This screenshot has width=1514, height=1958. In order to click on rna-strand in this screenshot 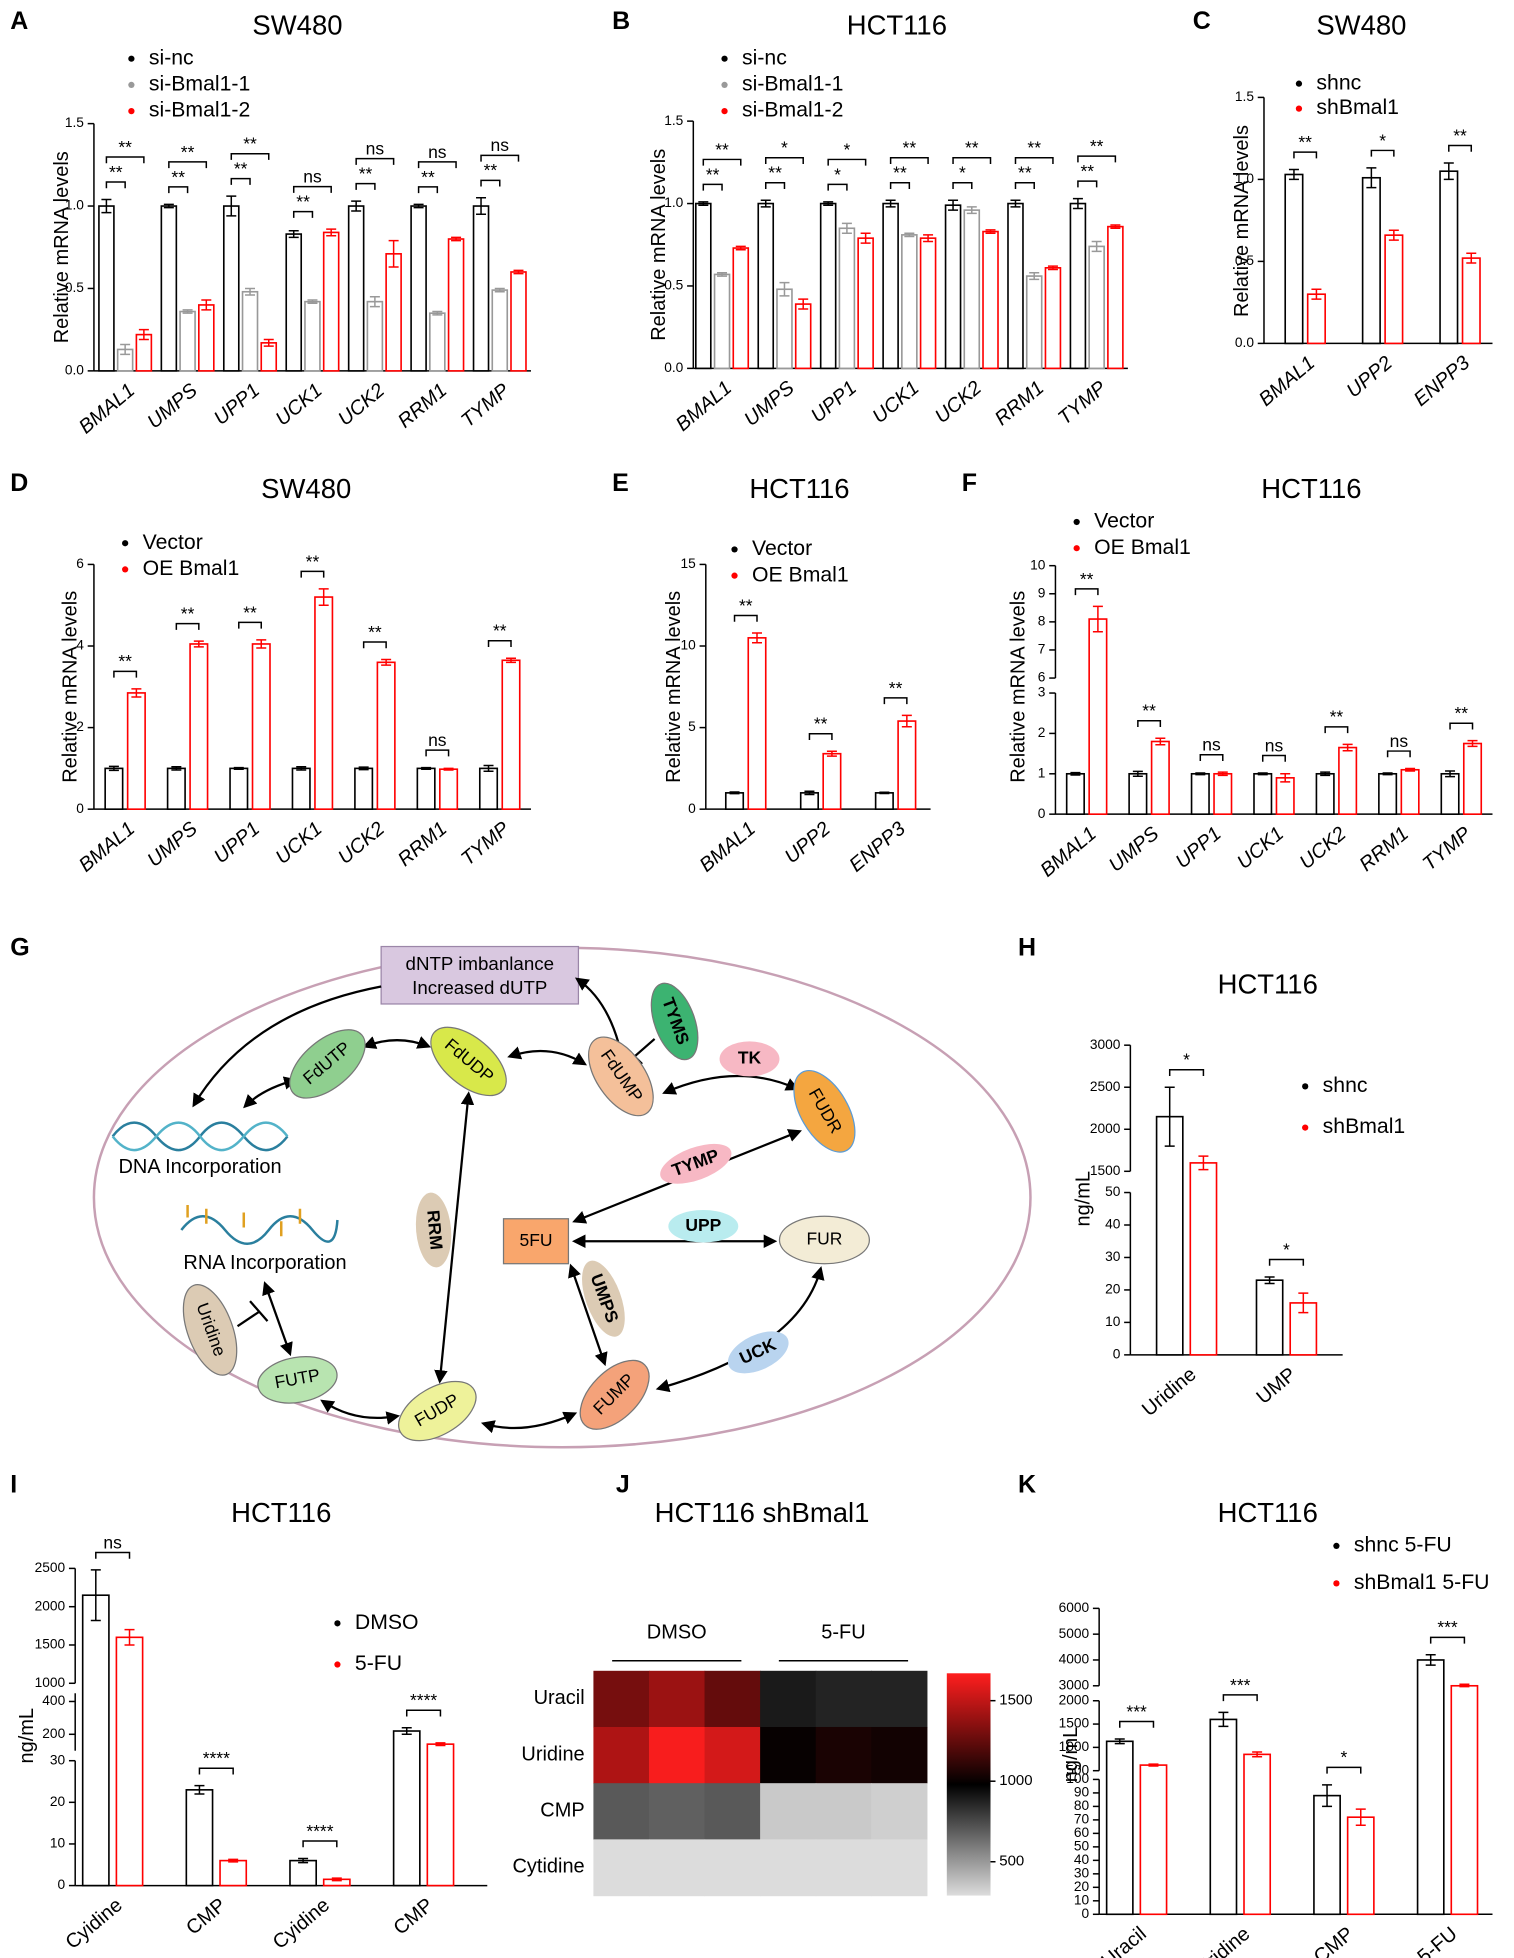, I will do `click(259, 1230)`.